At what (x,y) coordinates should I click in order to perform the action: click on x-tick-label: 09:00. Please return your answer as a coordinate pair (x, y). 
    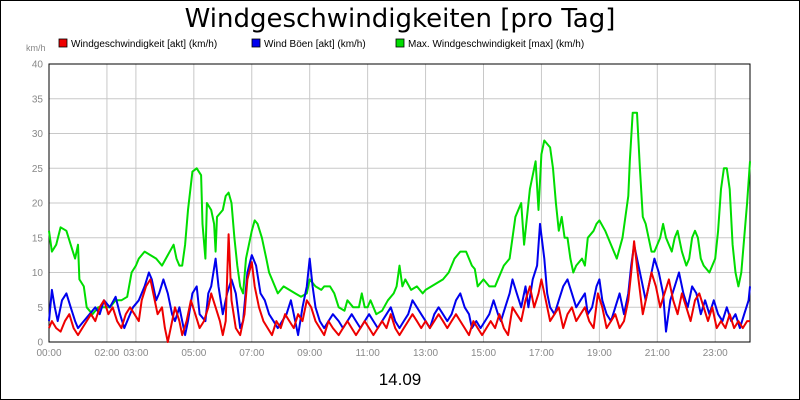
    Looking at the image, I should click on (309, 353).